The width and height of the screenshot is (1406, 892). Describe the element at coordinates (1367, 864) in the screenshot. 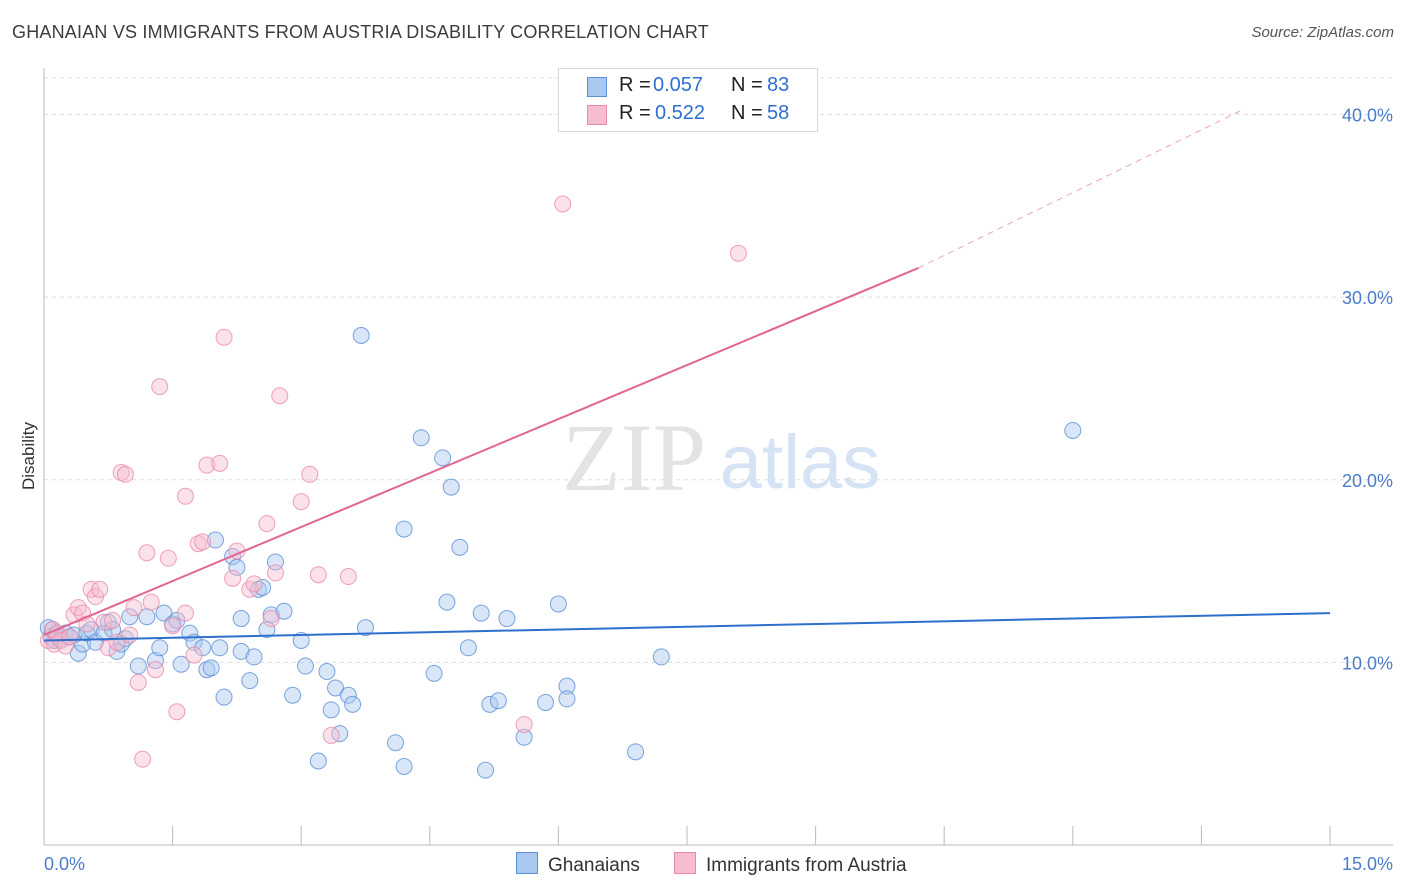

I see `x-tick-label-max: 15.0%` at that location.